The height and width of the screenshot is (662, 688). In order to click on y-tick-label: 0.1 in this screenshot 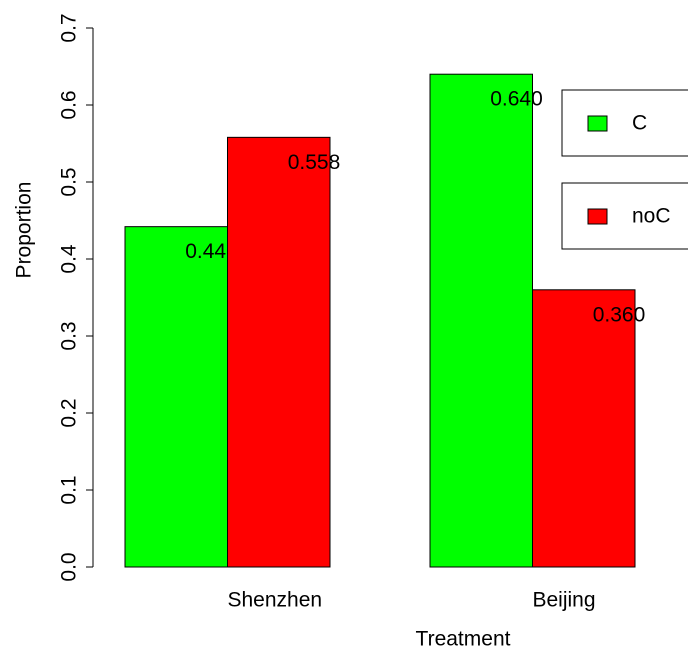, I will do `click(69, 489)`.